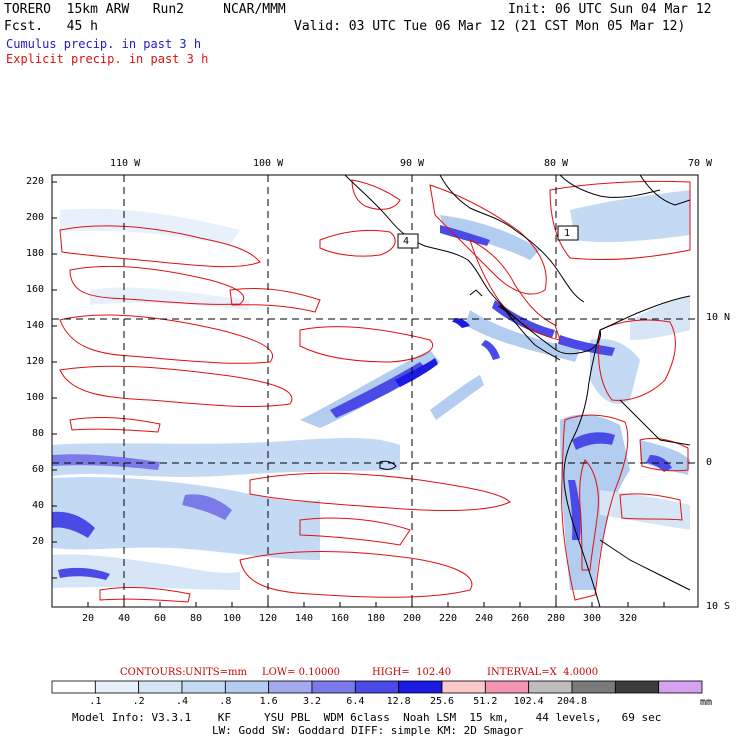 The width and height of the screenshot is (740, 740). What do you see at coordinates (104, 44) in the screenshot?
I see `cumulus-legend: Cumulus precip. in past 3 h` at bounding box center [104, 44].